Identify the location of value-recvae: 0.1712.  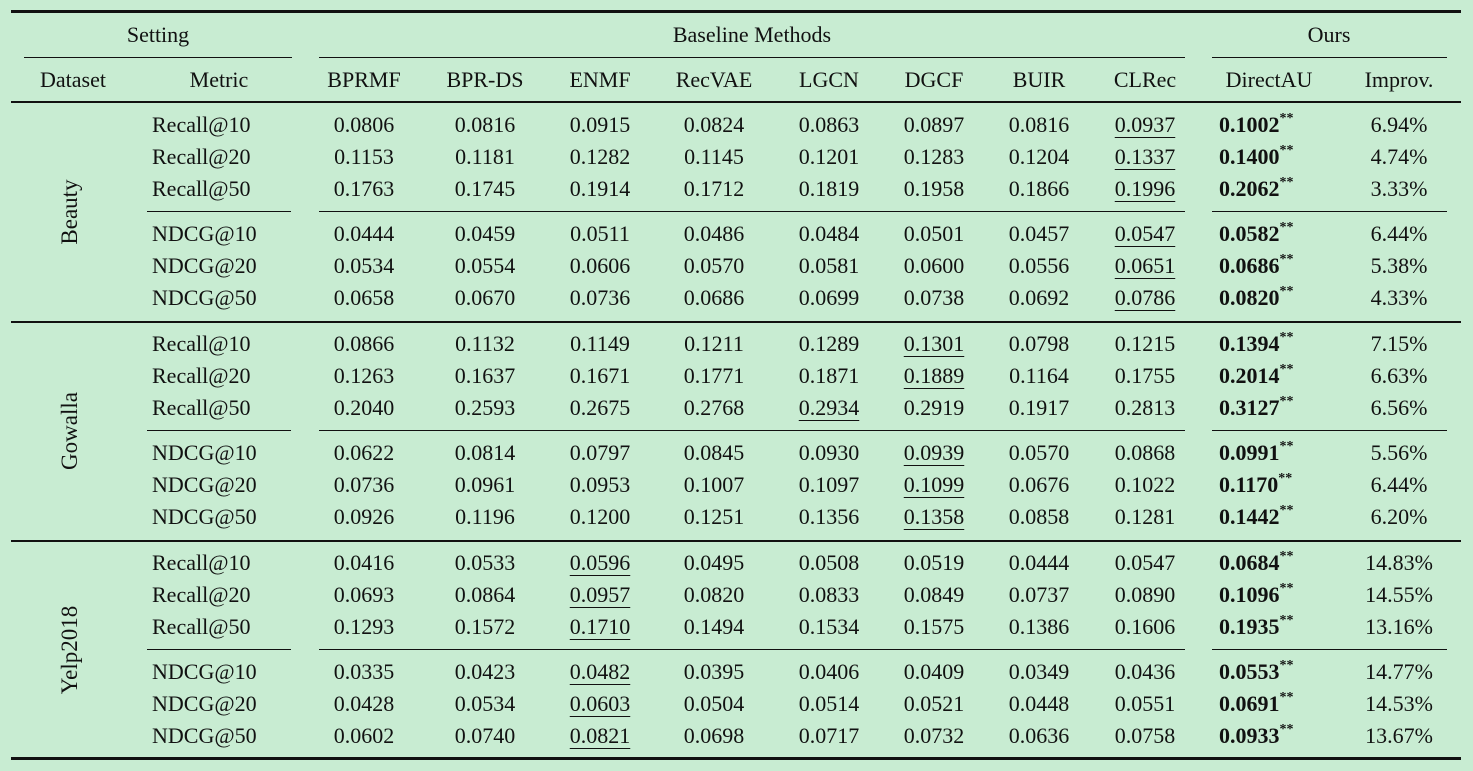
(714, 188).